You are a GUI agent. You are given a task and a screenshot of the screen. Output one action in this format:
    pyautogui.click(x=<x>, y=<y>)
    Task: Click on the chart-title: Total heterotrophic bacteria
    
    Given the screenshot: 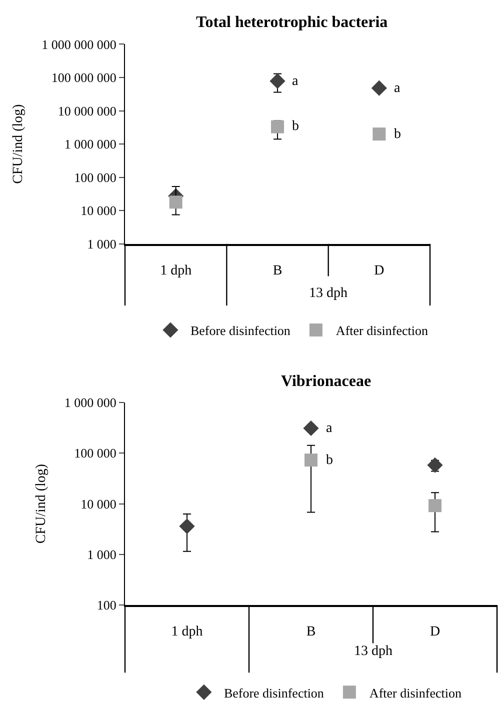 What is the action you would take?
    pyautogui.click(x=292, y=22)
    